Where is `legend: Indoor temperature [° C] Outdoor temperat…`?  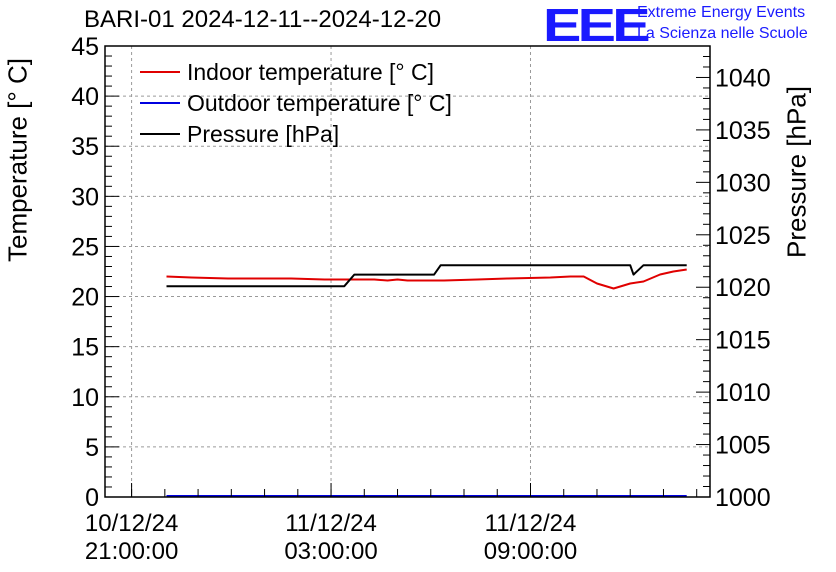
legend: Indoor temperature [° C] Outdoor temperat… is located at coordinates (296, 103).